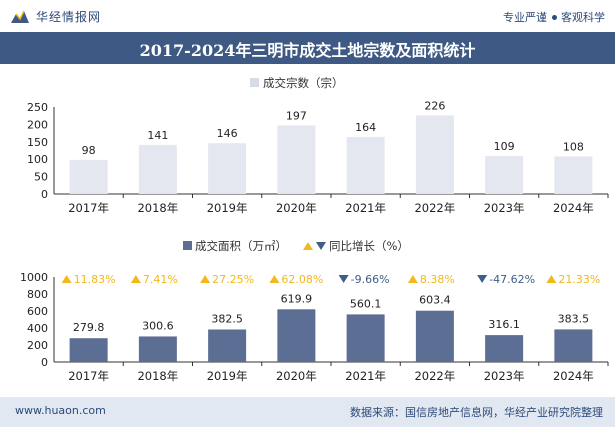 This screenshot has width=615, height=427. I want to click on yoy-label: 7.41%, so click(160, 279).